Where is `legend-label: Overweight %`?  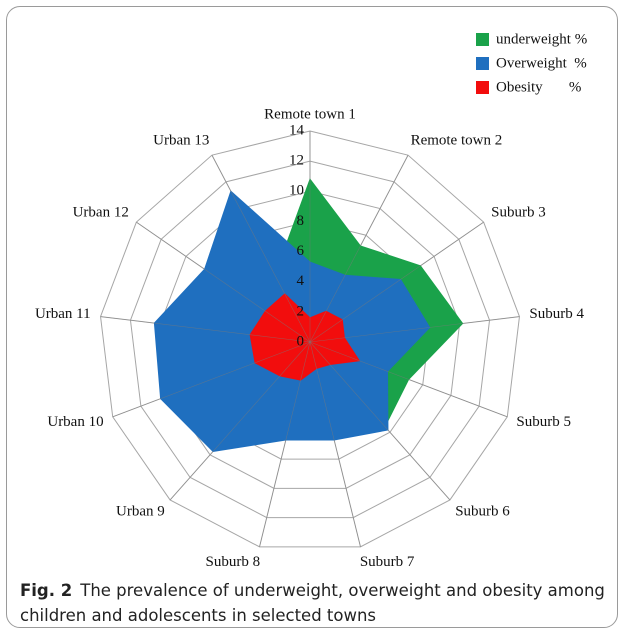
legend-label: Overweight % is located at coordinates (541, 63).